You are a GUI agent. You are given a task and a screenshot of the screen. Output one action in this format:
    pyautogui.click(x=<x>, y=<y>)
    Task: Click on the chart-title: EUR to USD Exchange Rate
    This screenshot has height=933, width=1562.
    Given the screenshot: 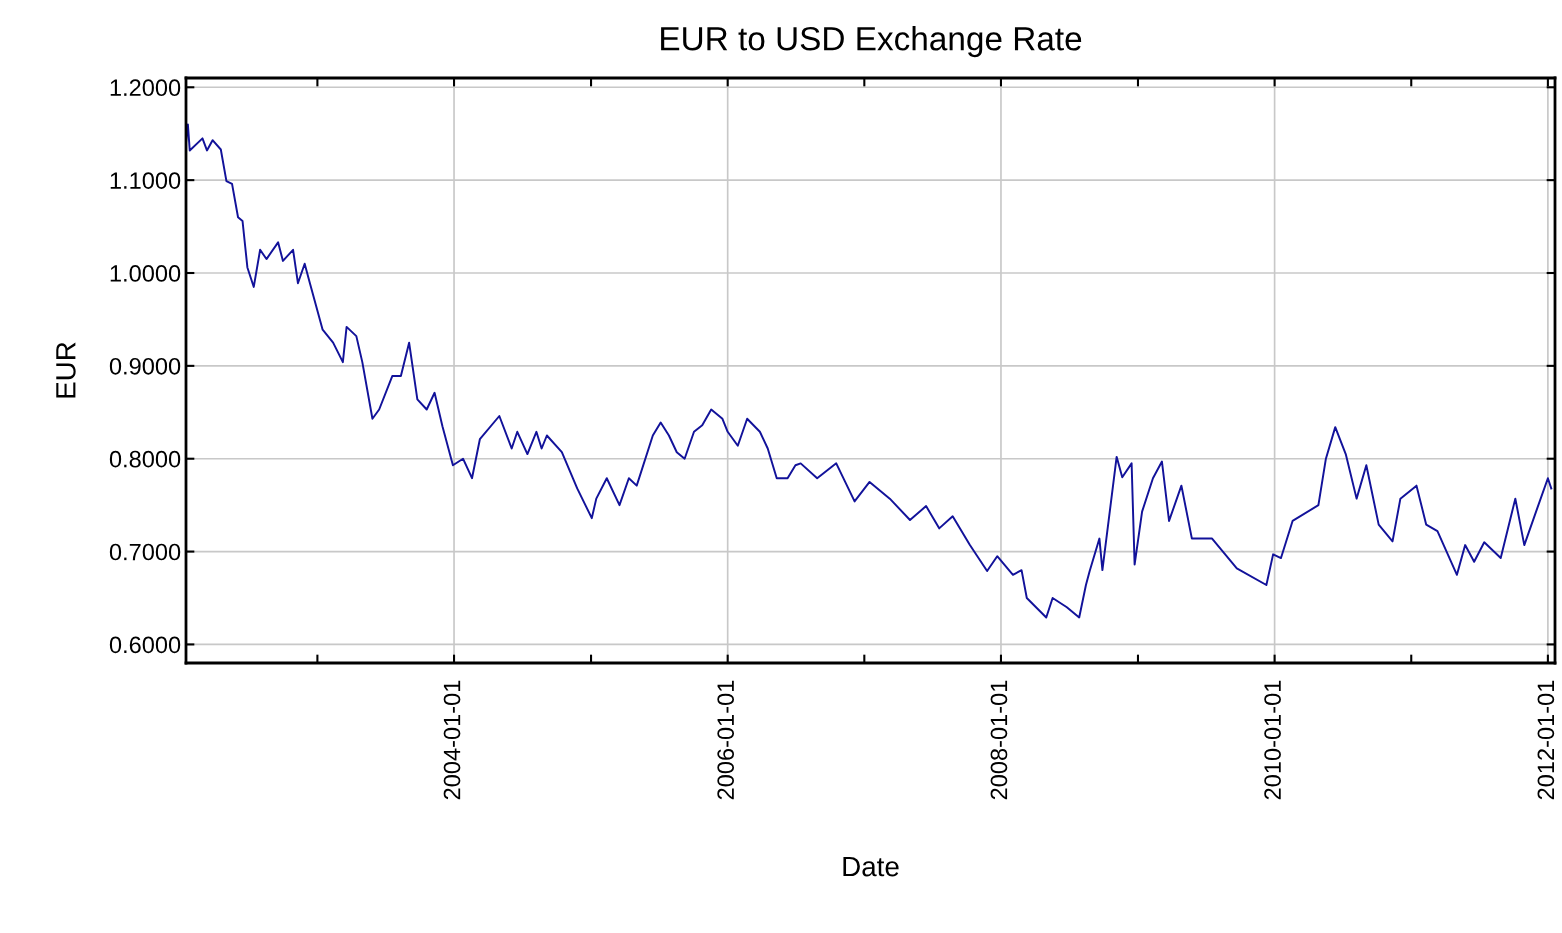 What is the action you would take?
    pyautogui.click(x=871, y=42)
    